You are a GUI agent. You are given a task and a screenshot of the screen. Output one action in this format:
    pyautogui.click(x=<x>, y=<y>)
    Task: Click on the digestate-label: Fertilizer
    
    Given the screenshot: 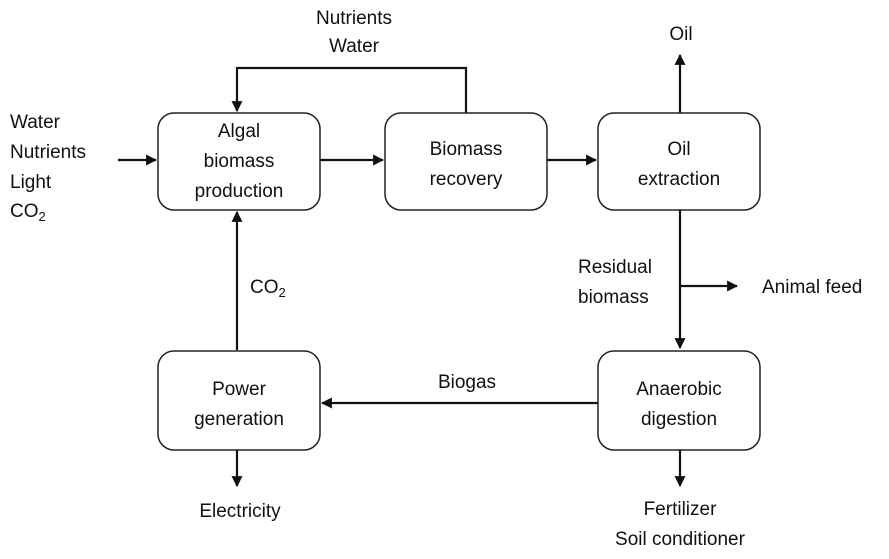 What is the action you would take?
    pyautogui.click(x=681, y=509)
    